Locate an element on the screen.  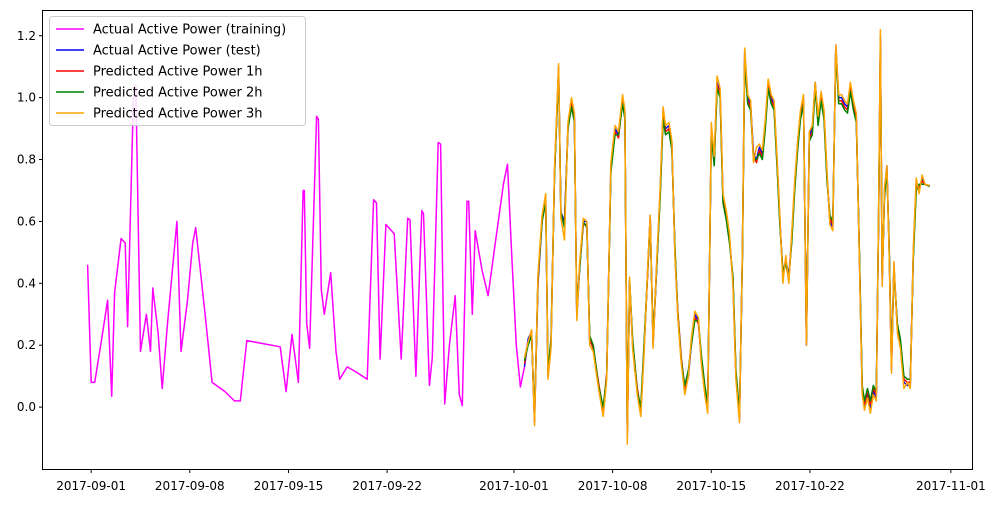
y-tick-label: 0.8 is located at coordinates (26, 160).